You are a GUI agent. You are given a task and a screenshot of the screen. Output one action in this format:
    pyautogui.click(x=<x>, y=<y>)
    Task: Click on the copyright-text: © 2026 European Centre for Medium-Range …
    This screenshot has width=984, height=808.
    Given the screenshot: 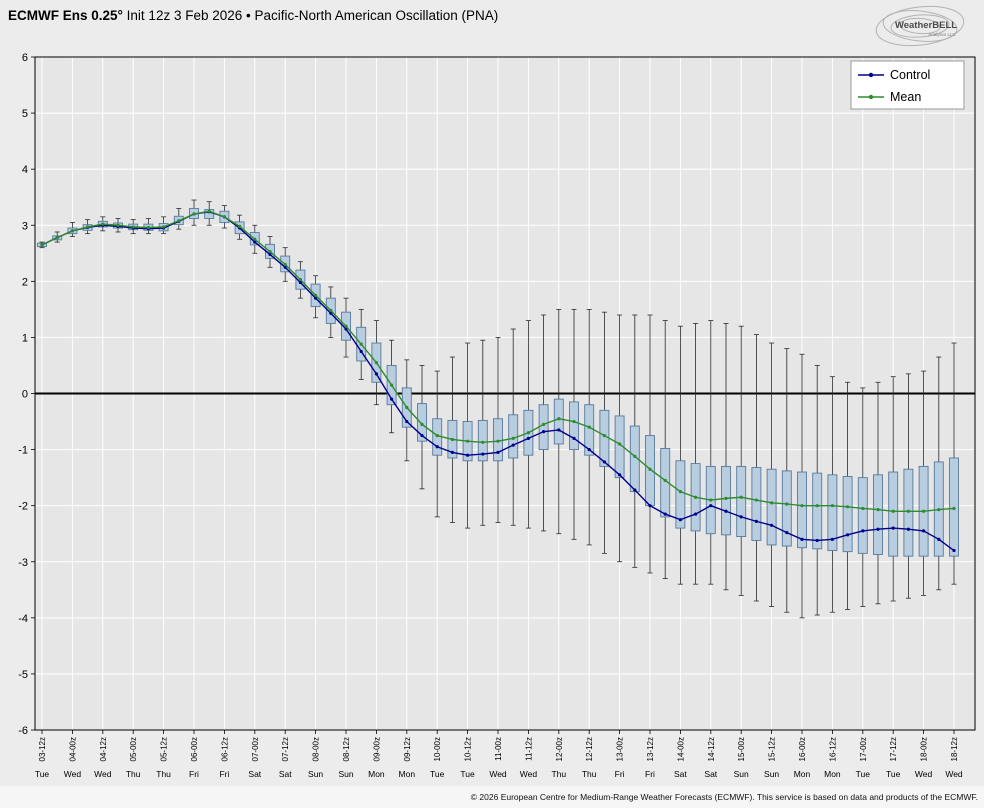 What is the action you would take?
    pyautogui.click(x=724, y=797)
    